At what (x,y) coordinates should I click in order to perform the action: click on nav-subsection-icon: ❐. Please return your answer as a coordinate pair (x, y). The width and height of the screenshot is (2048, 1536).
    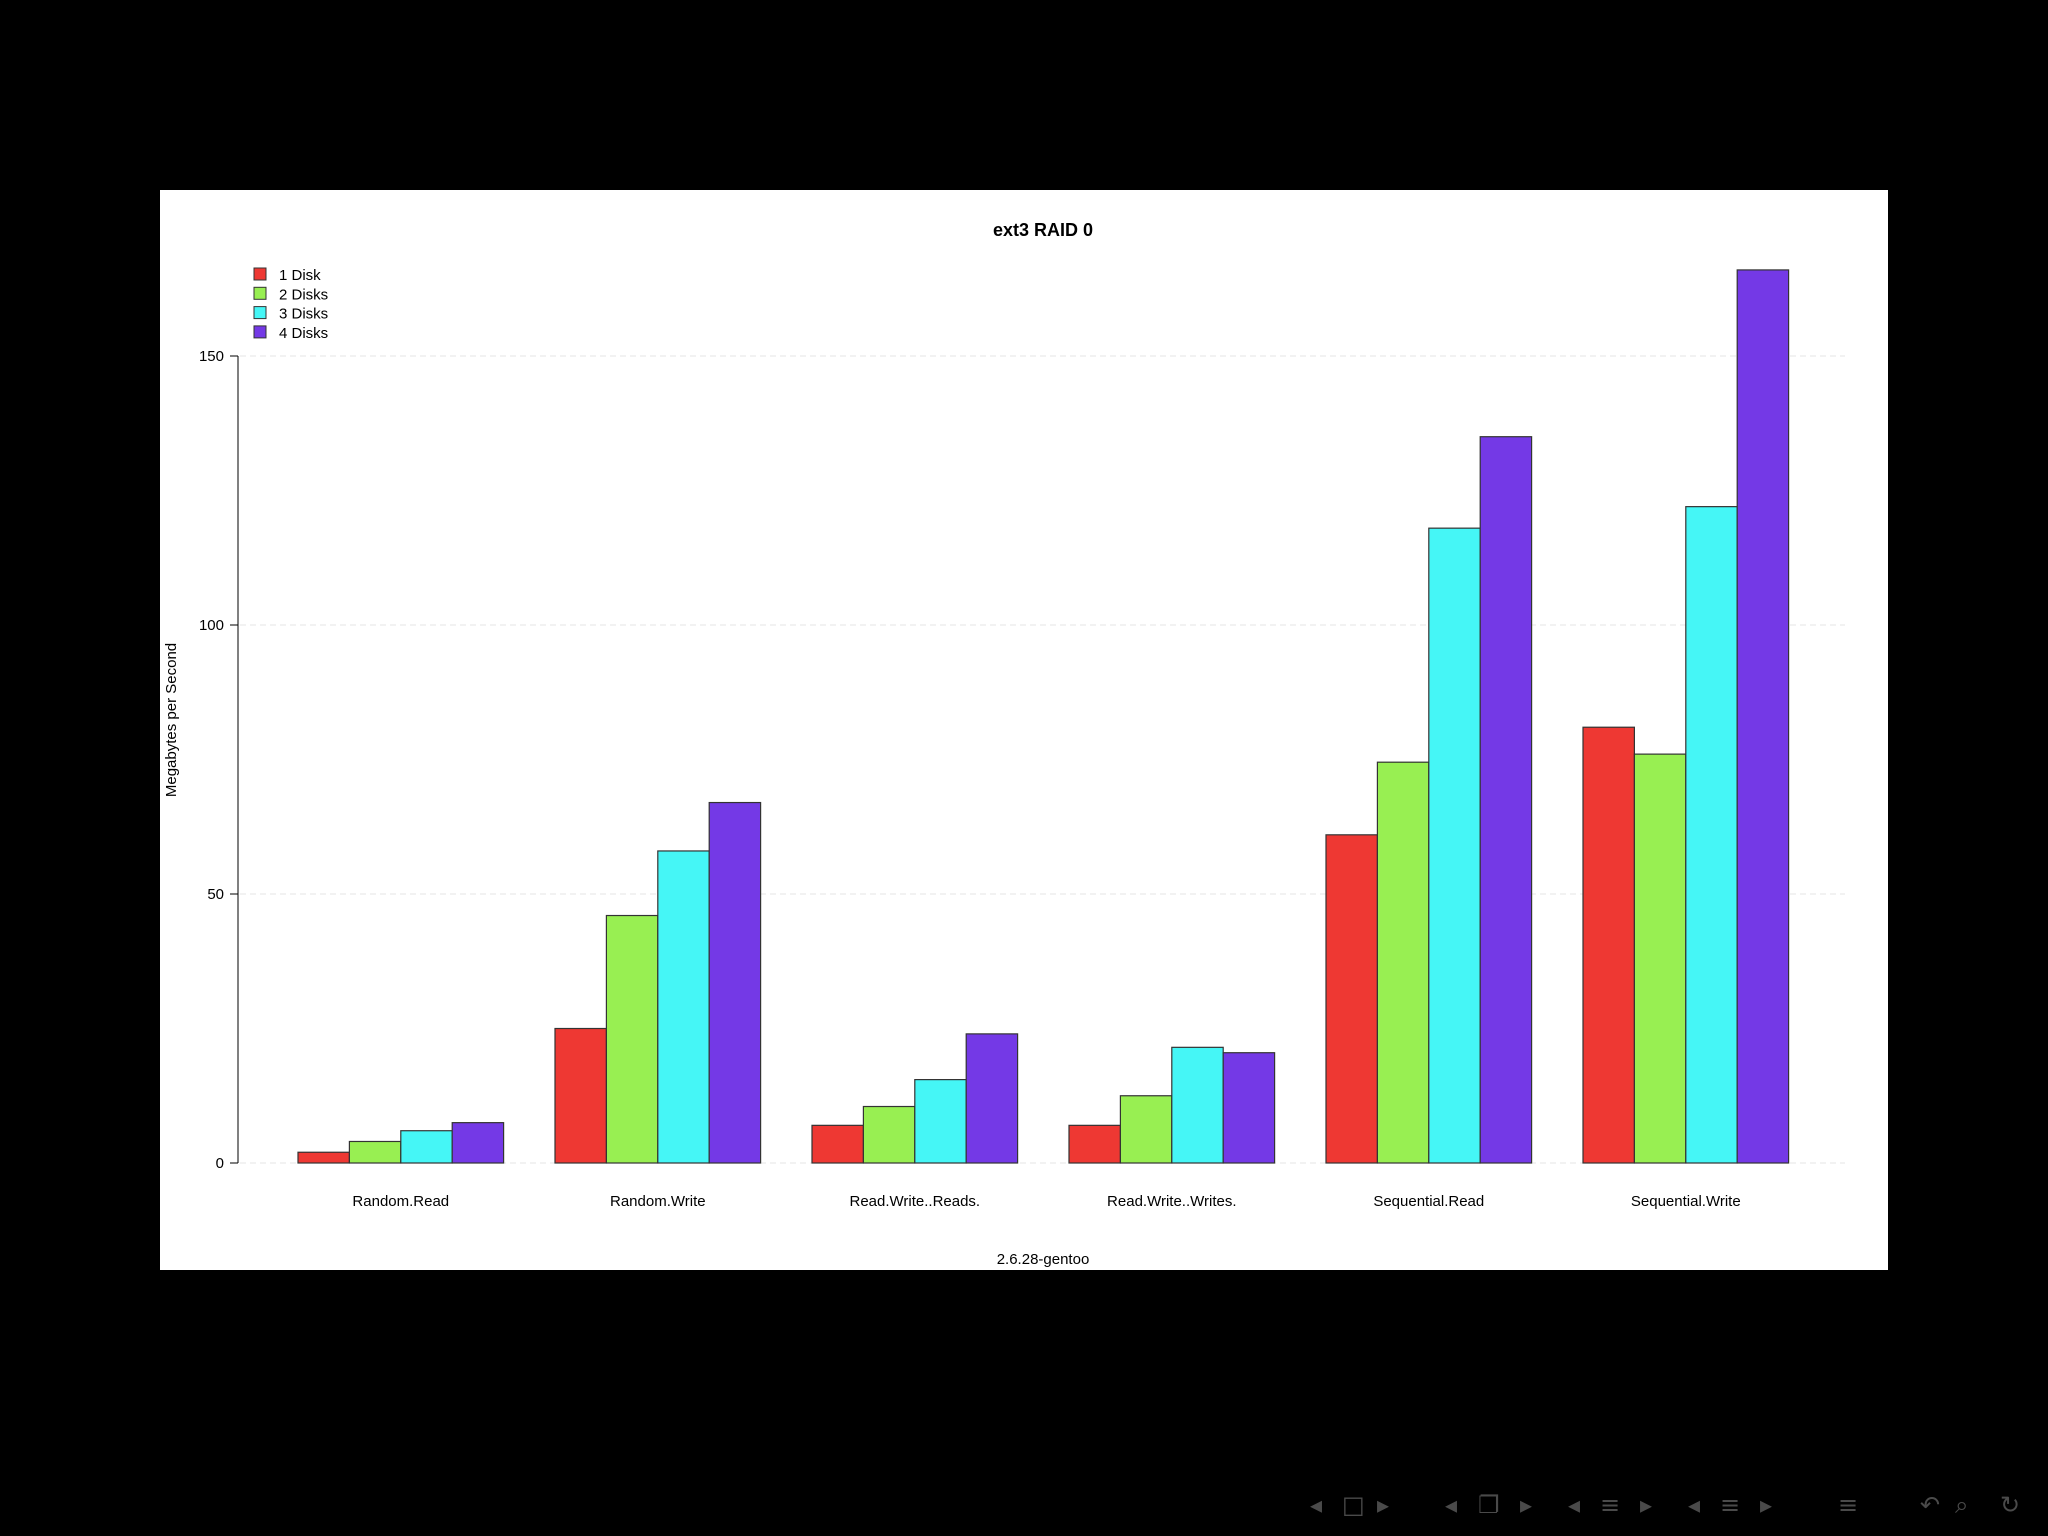
    Looking at the image, I should click on (1489, 1505).